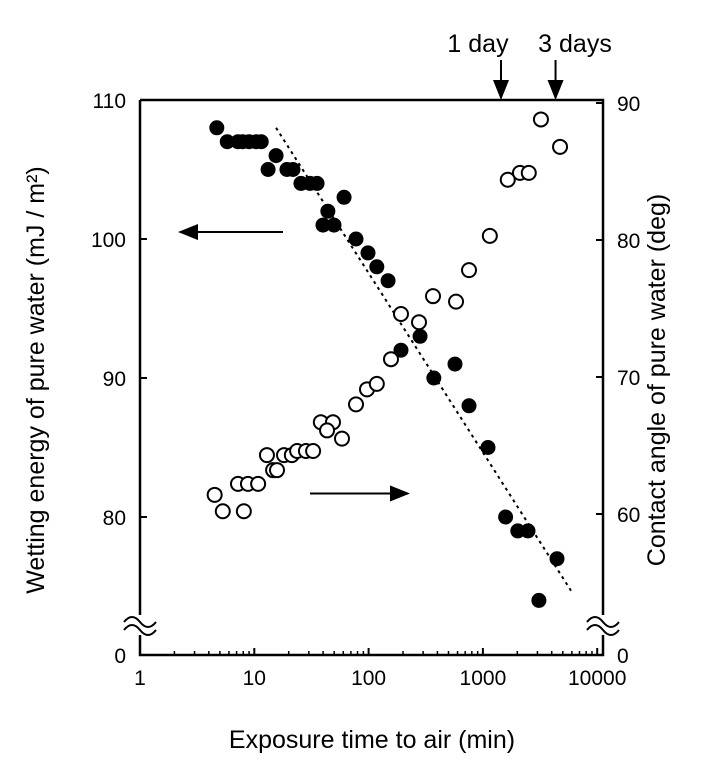 The image size is (715, 768). Describe the element at coordinates (628, 378) in the screenshot. I see `right-y-tick-label: 70` at that location.